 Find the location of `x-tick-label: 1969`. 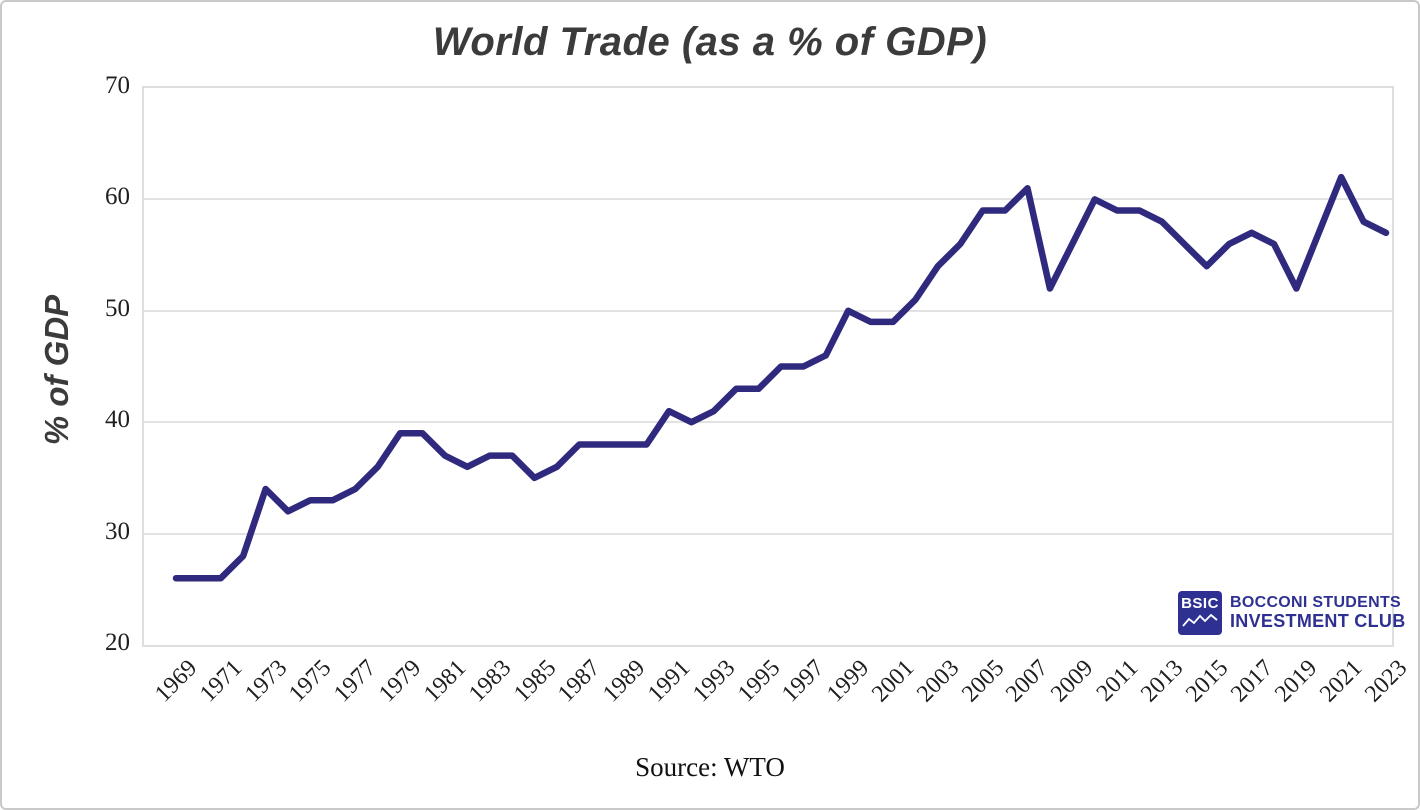

x-tick-label: 1969 is located at coordinates (176, 681).